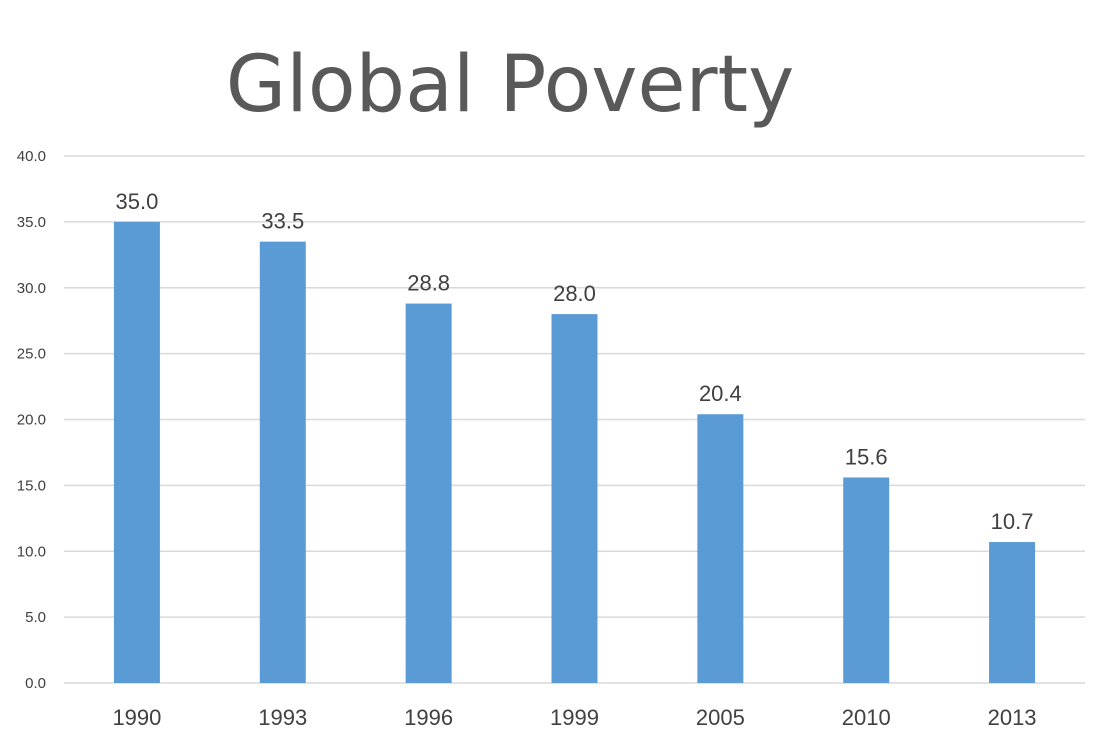 This screenshot has width=1108, height=747. What do you see at coordinates (282, 717) in the screenshot?
I see `x-tick-label: 1993` at bounding box center [282, 717].